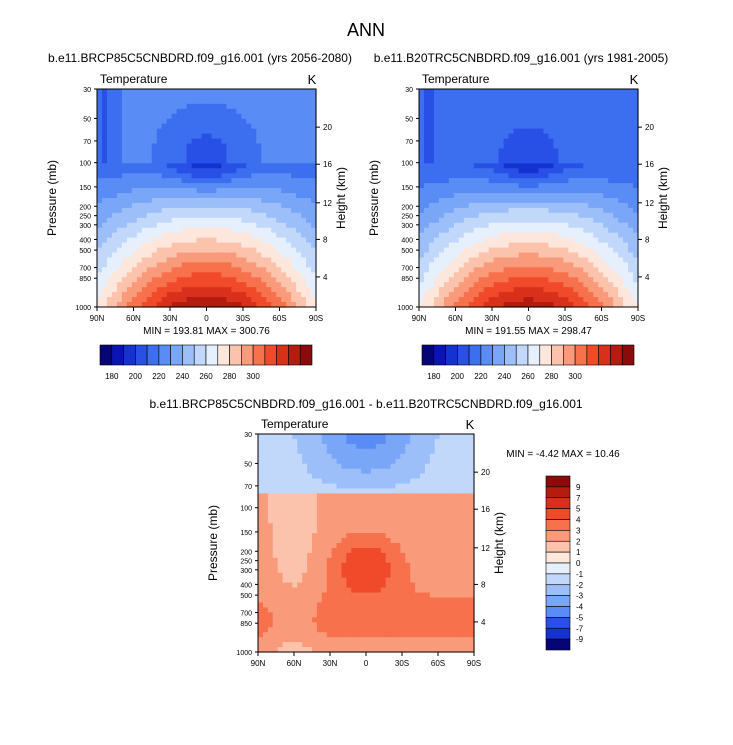  I want to click on y-tick-label: 100, so click(407, 164).